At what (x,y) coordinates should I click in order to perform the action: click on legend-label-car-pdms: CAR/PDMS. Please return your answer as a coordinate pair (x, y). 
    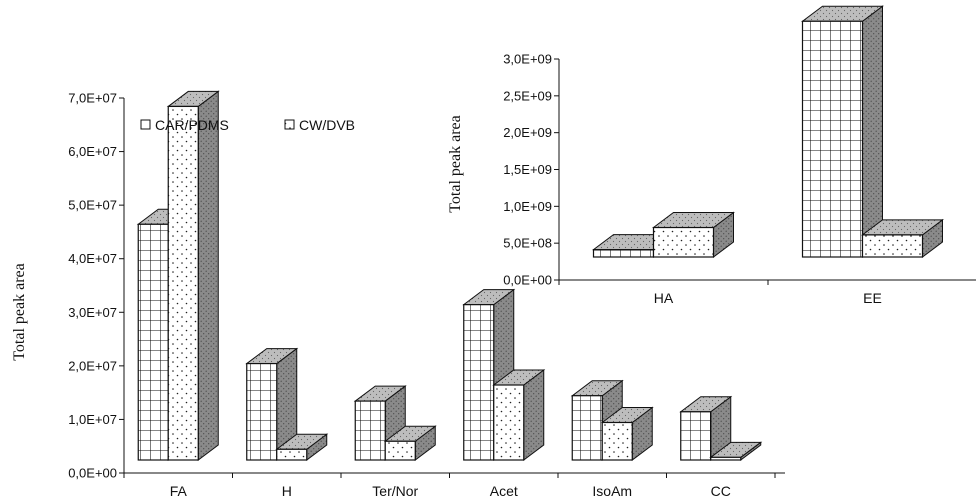
    Looking at the image, I should click on (192, 125).